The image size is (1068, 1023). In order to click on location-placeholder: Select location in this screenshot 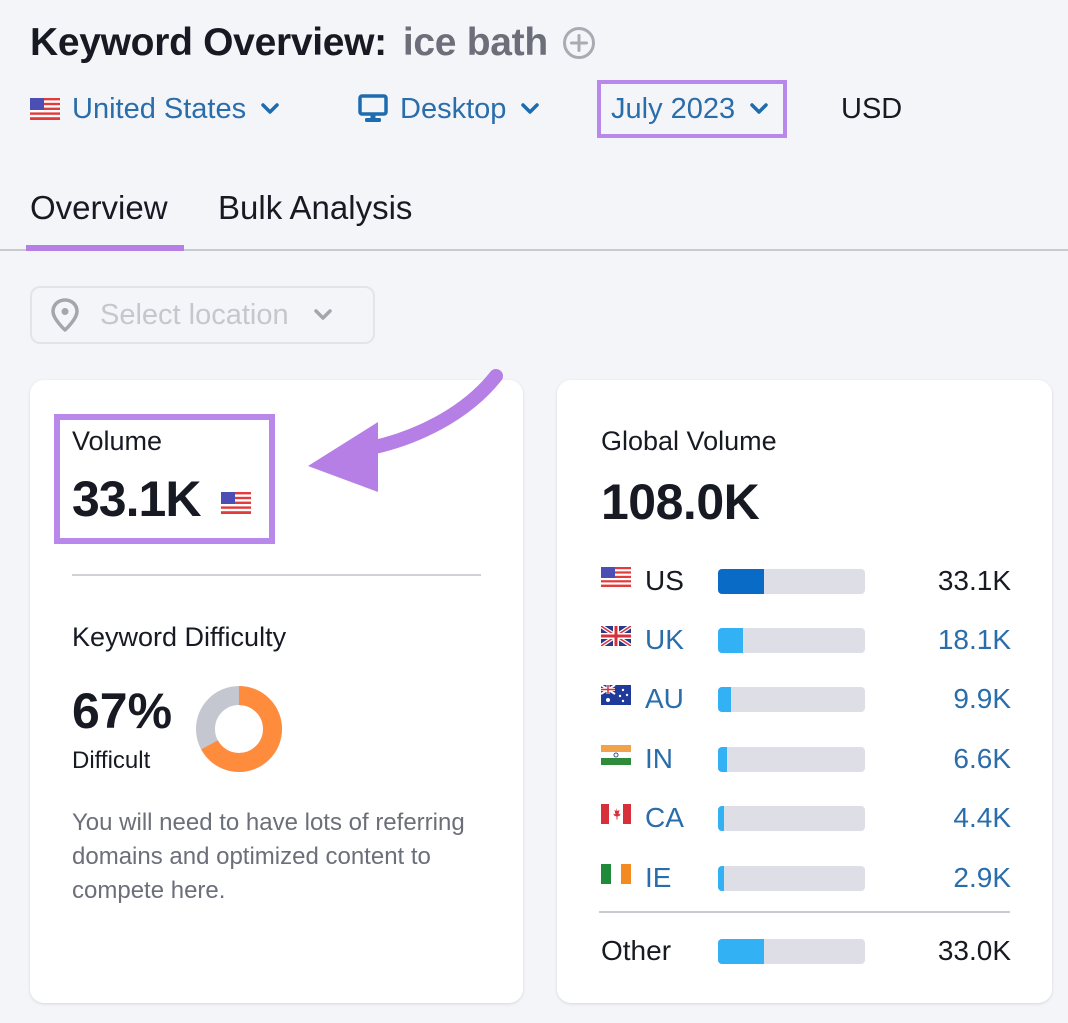, I will do `click(194, 314)`.